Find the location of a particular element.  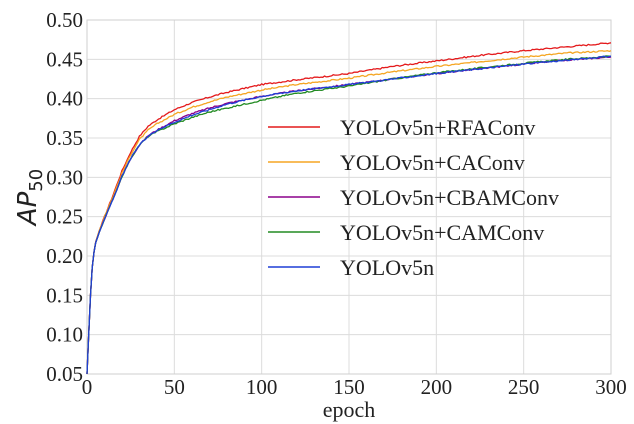

y-tick-label: 0.45 is located at coordinates (64, 59).